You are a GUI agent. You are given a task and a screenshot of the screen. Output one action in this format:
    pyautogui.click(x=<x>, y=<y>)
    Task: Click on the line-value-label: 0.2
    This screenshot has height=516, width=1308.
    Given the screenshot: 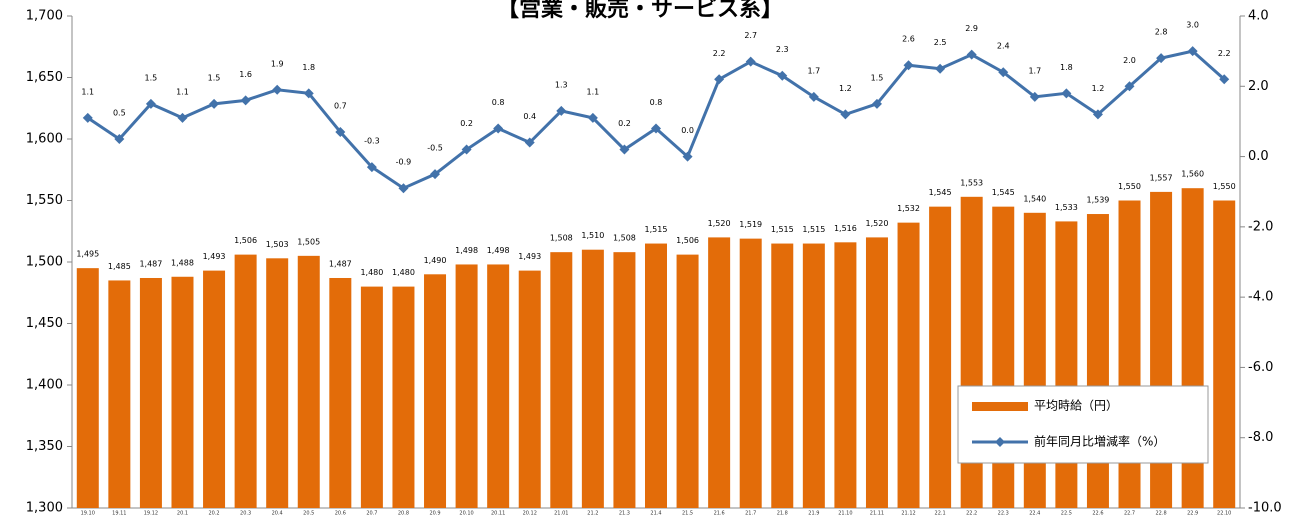 What is the action you would take?
    pyautogui.click(x=624, y=123)
    